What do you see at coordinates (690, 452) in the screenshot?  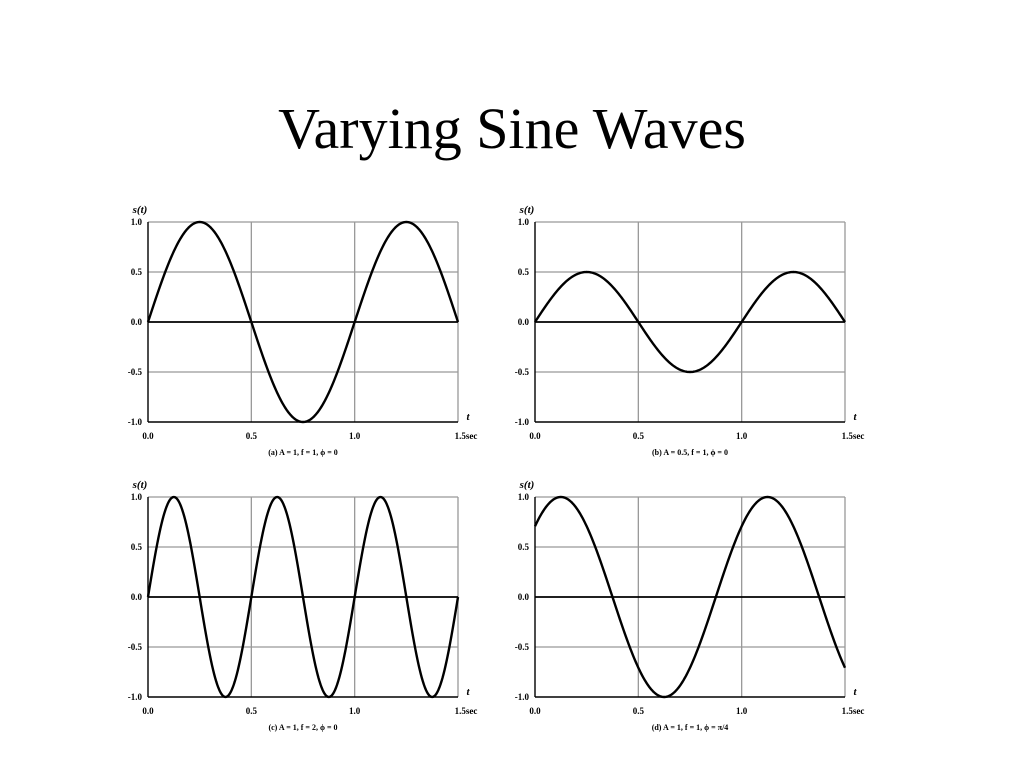 I see `chart-caption: (b) A = 0.5, f = 1, ϕ = 0` at bounding box center [690, 452].